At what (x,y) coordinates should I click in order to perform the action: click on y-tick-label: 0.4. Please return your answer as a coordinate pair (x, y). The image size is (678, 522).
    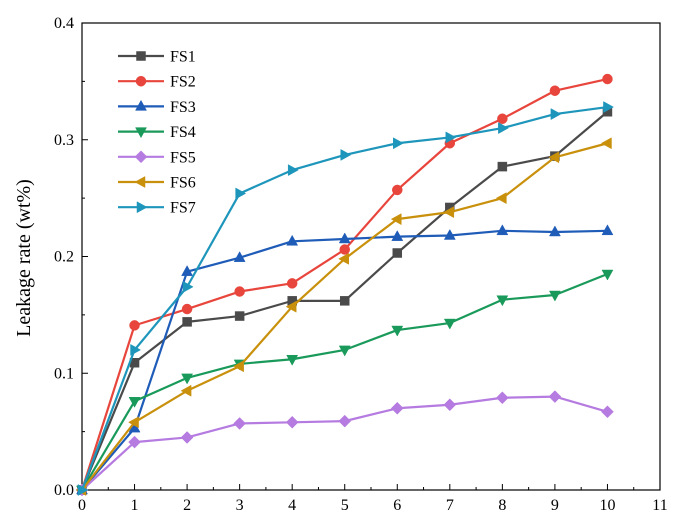
    Looking at the image, I should click on (64, 23).